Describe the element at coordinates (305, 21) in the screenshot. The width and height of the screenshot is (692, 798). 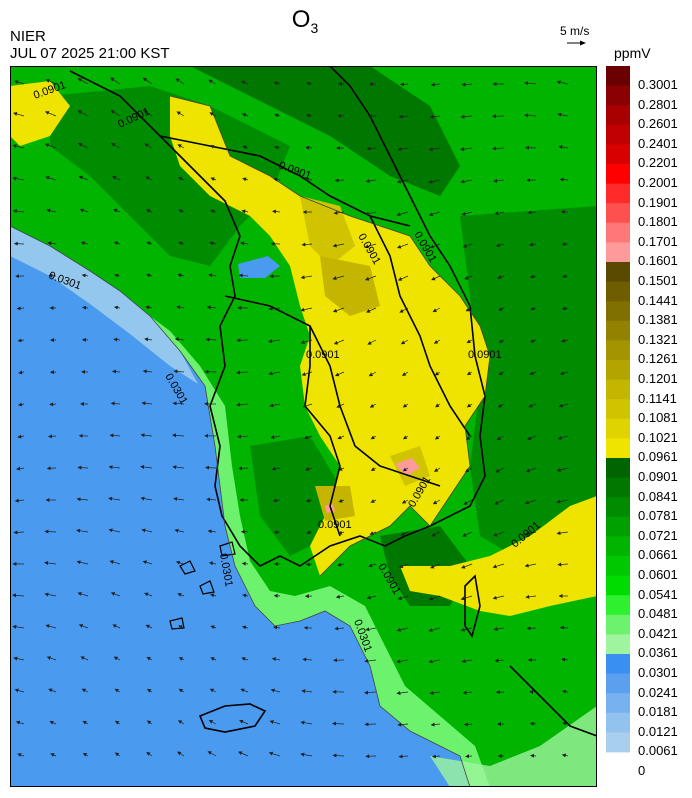
I see `map-title: O3` at that location.